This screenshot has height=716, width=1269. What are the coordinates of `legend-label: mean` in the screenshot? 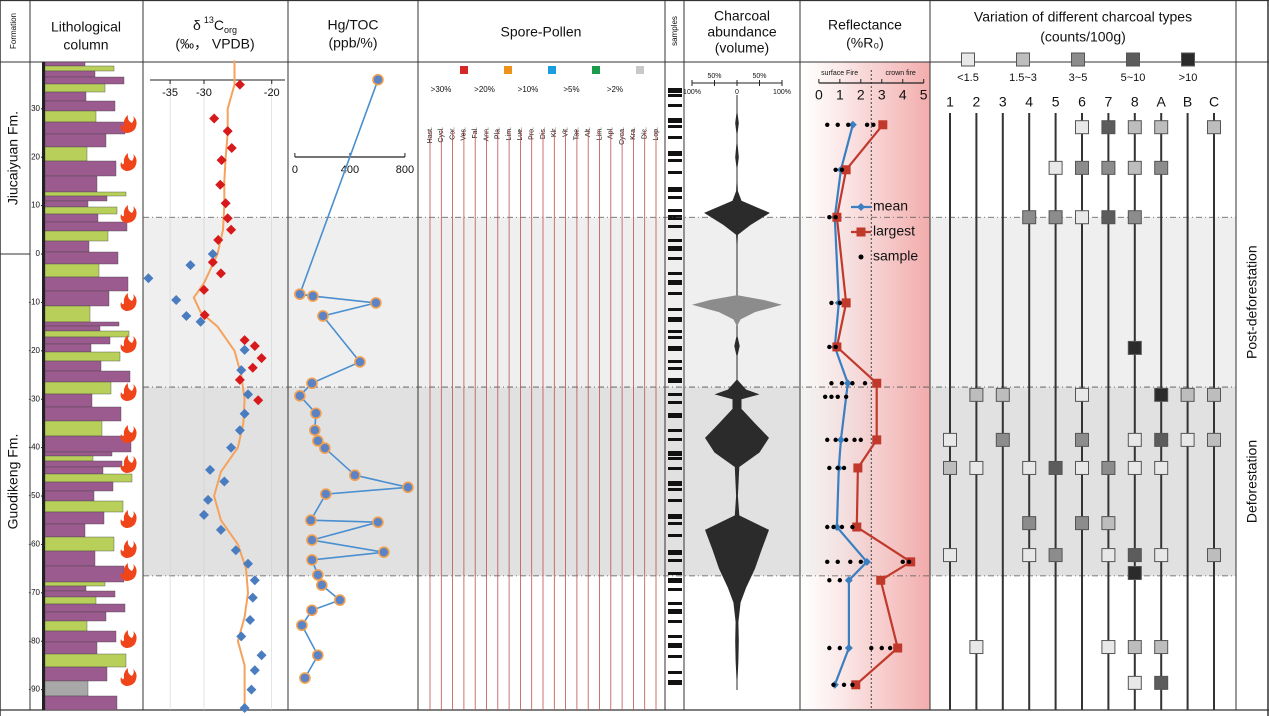 It's located at (890, 206).